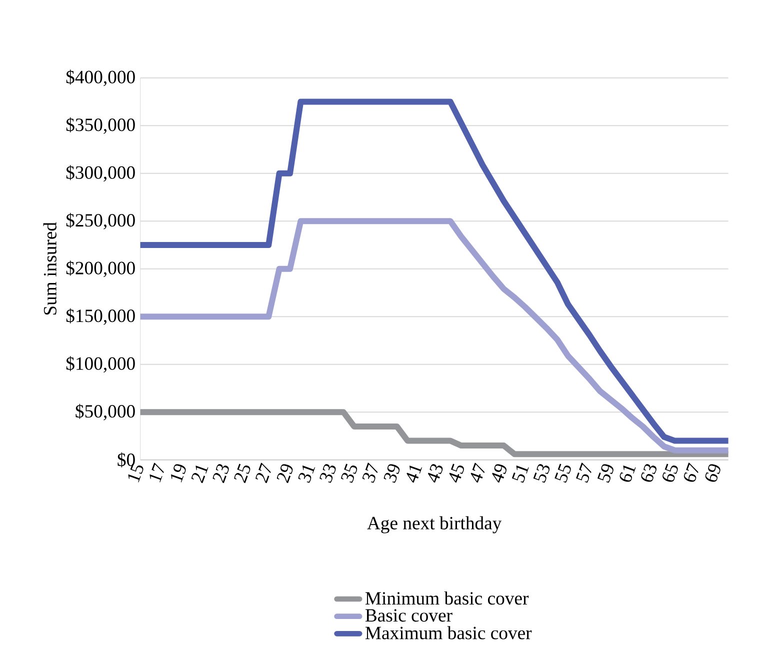 The width and height of the screenshot is (764, 646). What do you see at coordinates (414, 473) in the screenshot?
I see `x-tick-label: 41` at bounding box center [414, 473].